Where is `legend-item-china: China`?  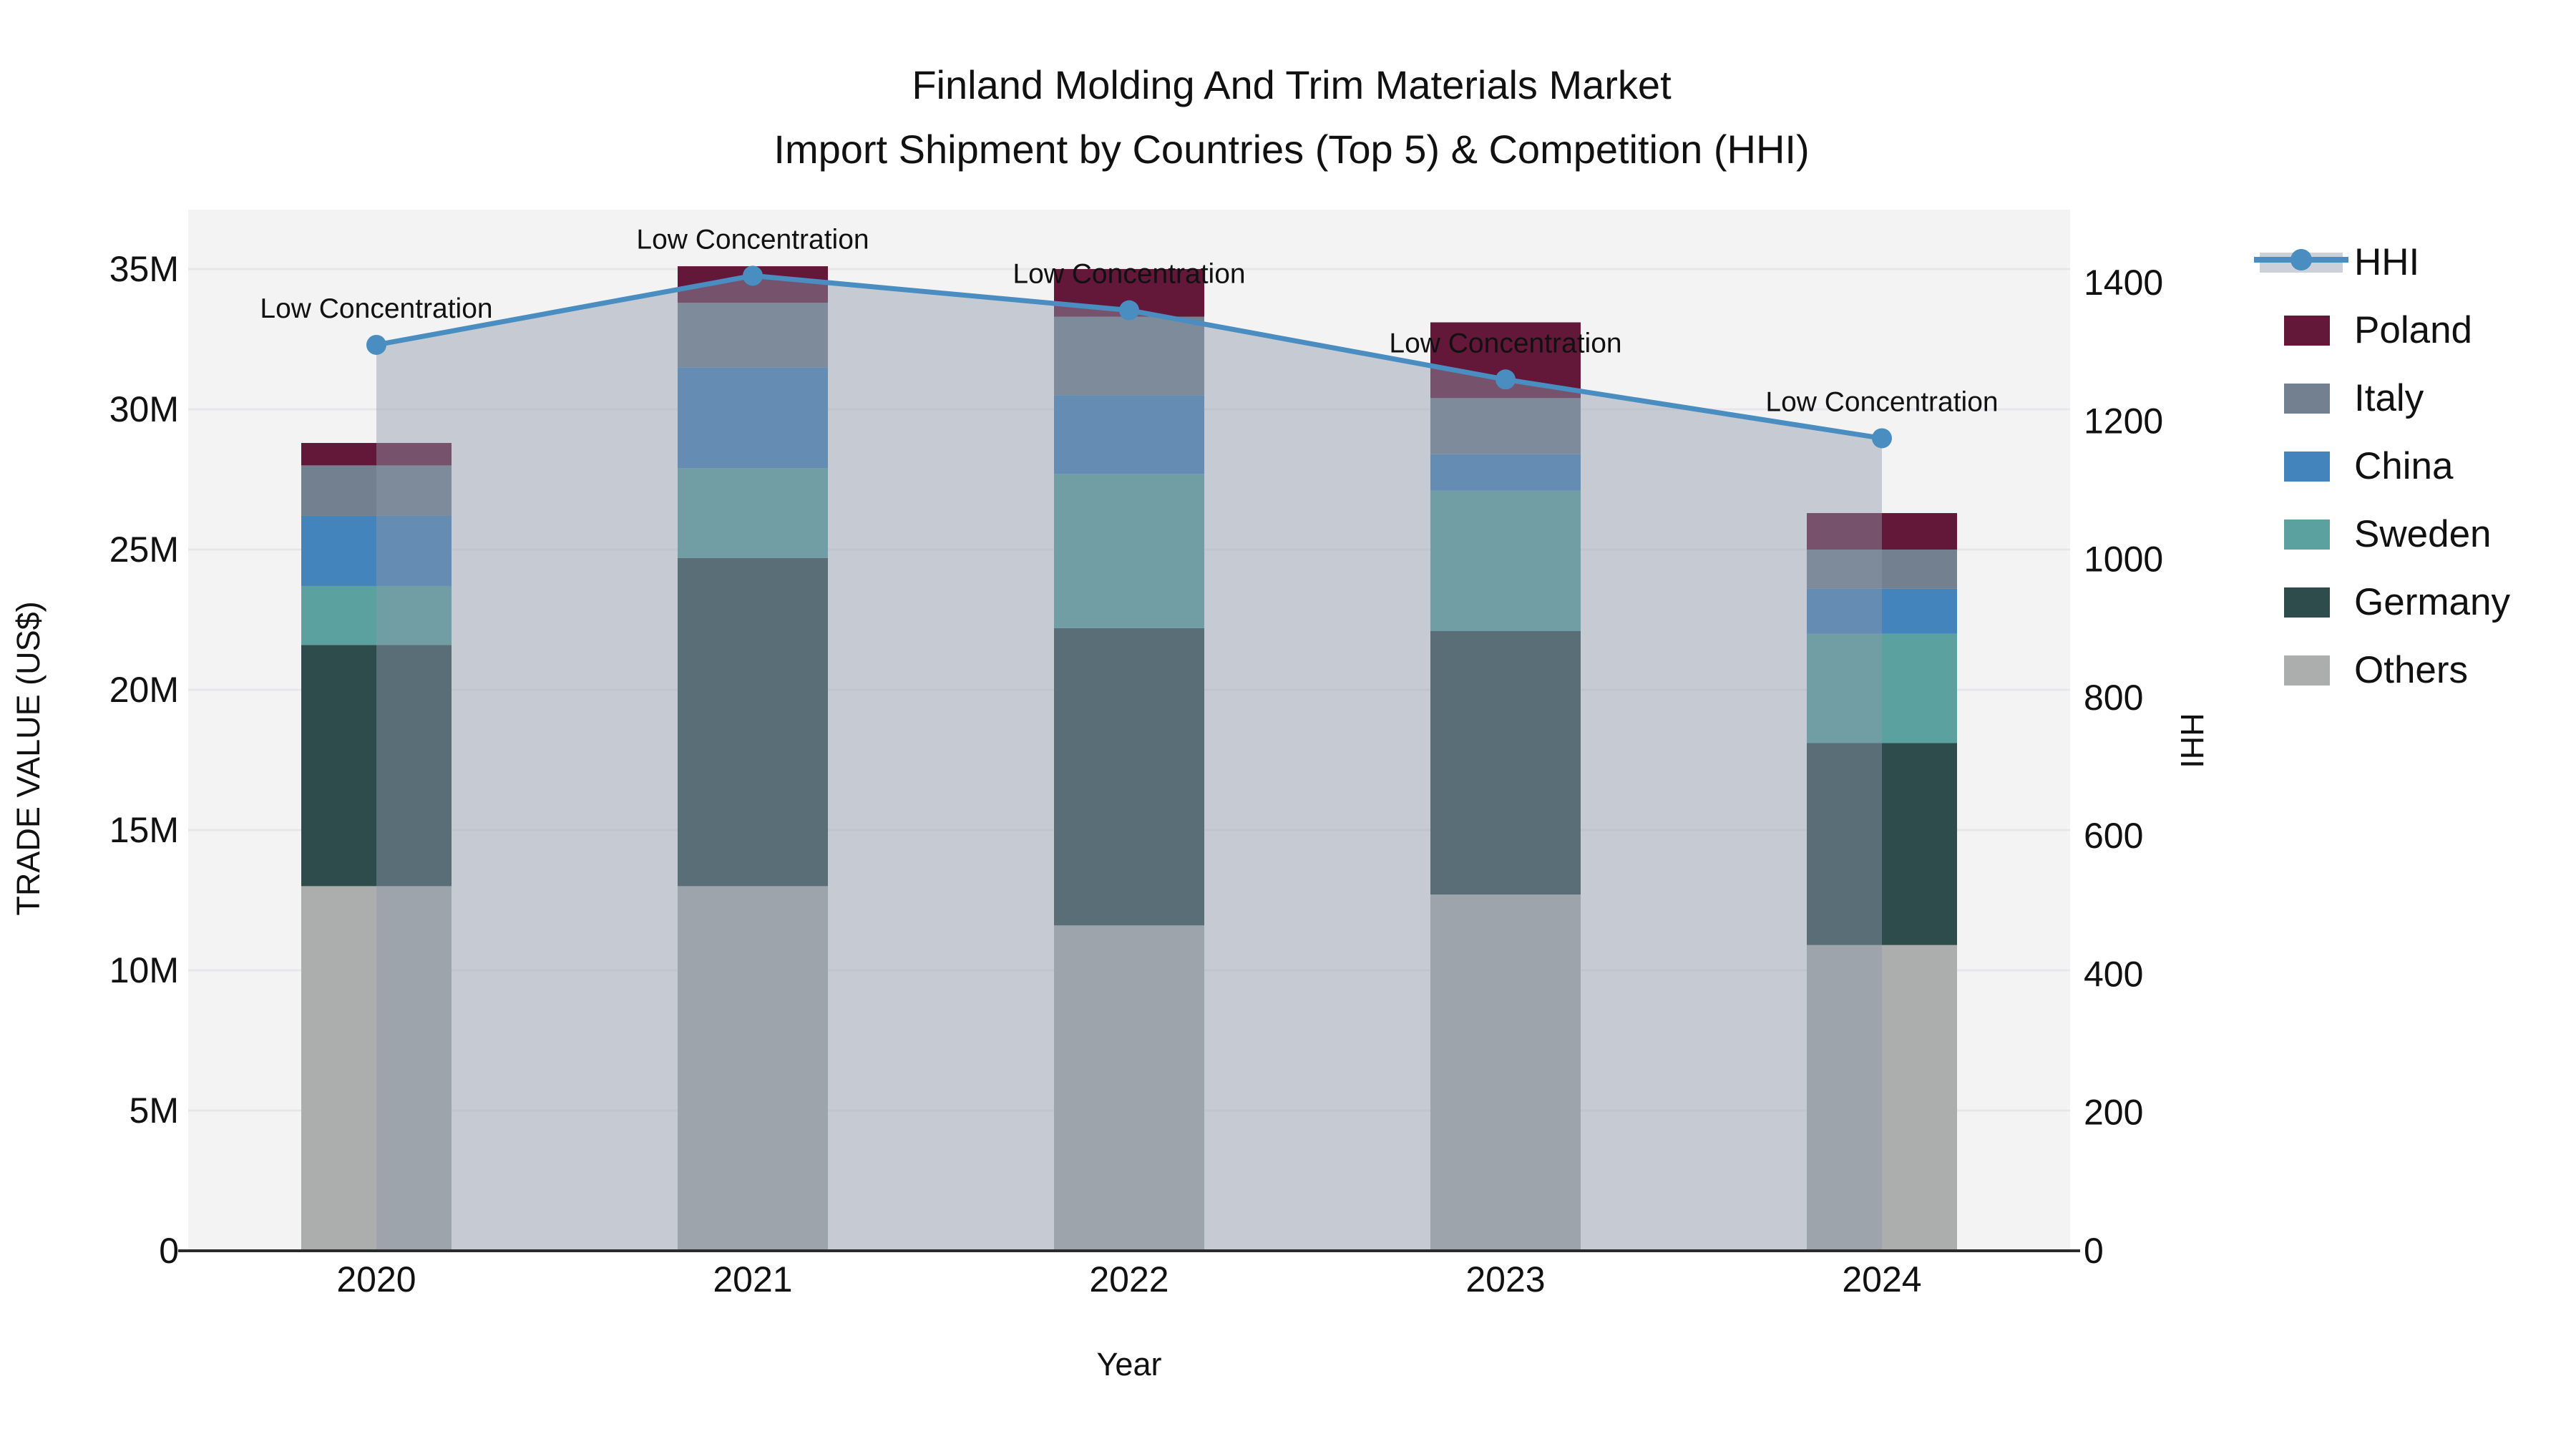 legend-item-china: China is located at coordinates (2369, 466).